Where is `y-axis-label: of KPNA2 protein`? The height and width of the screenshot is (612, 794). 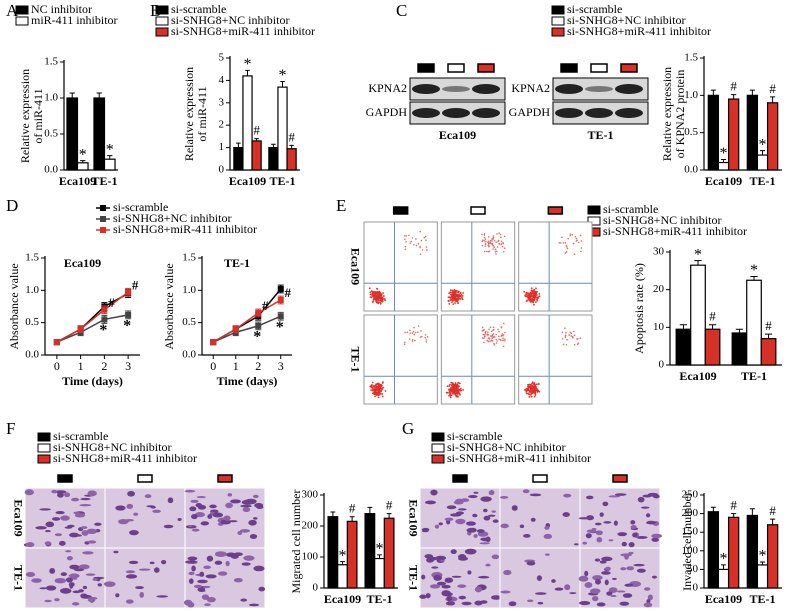 y-axis-label: of KPNA2 protein is located at coordinates (680, 114).